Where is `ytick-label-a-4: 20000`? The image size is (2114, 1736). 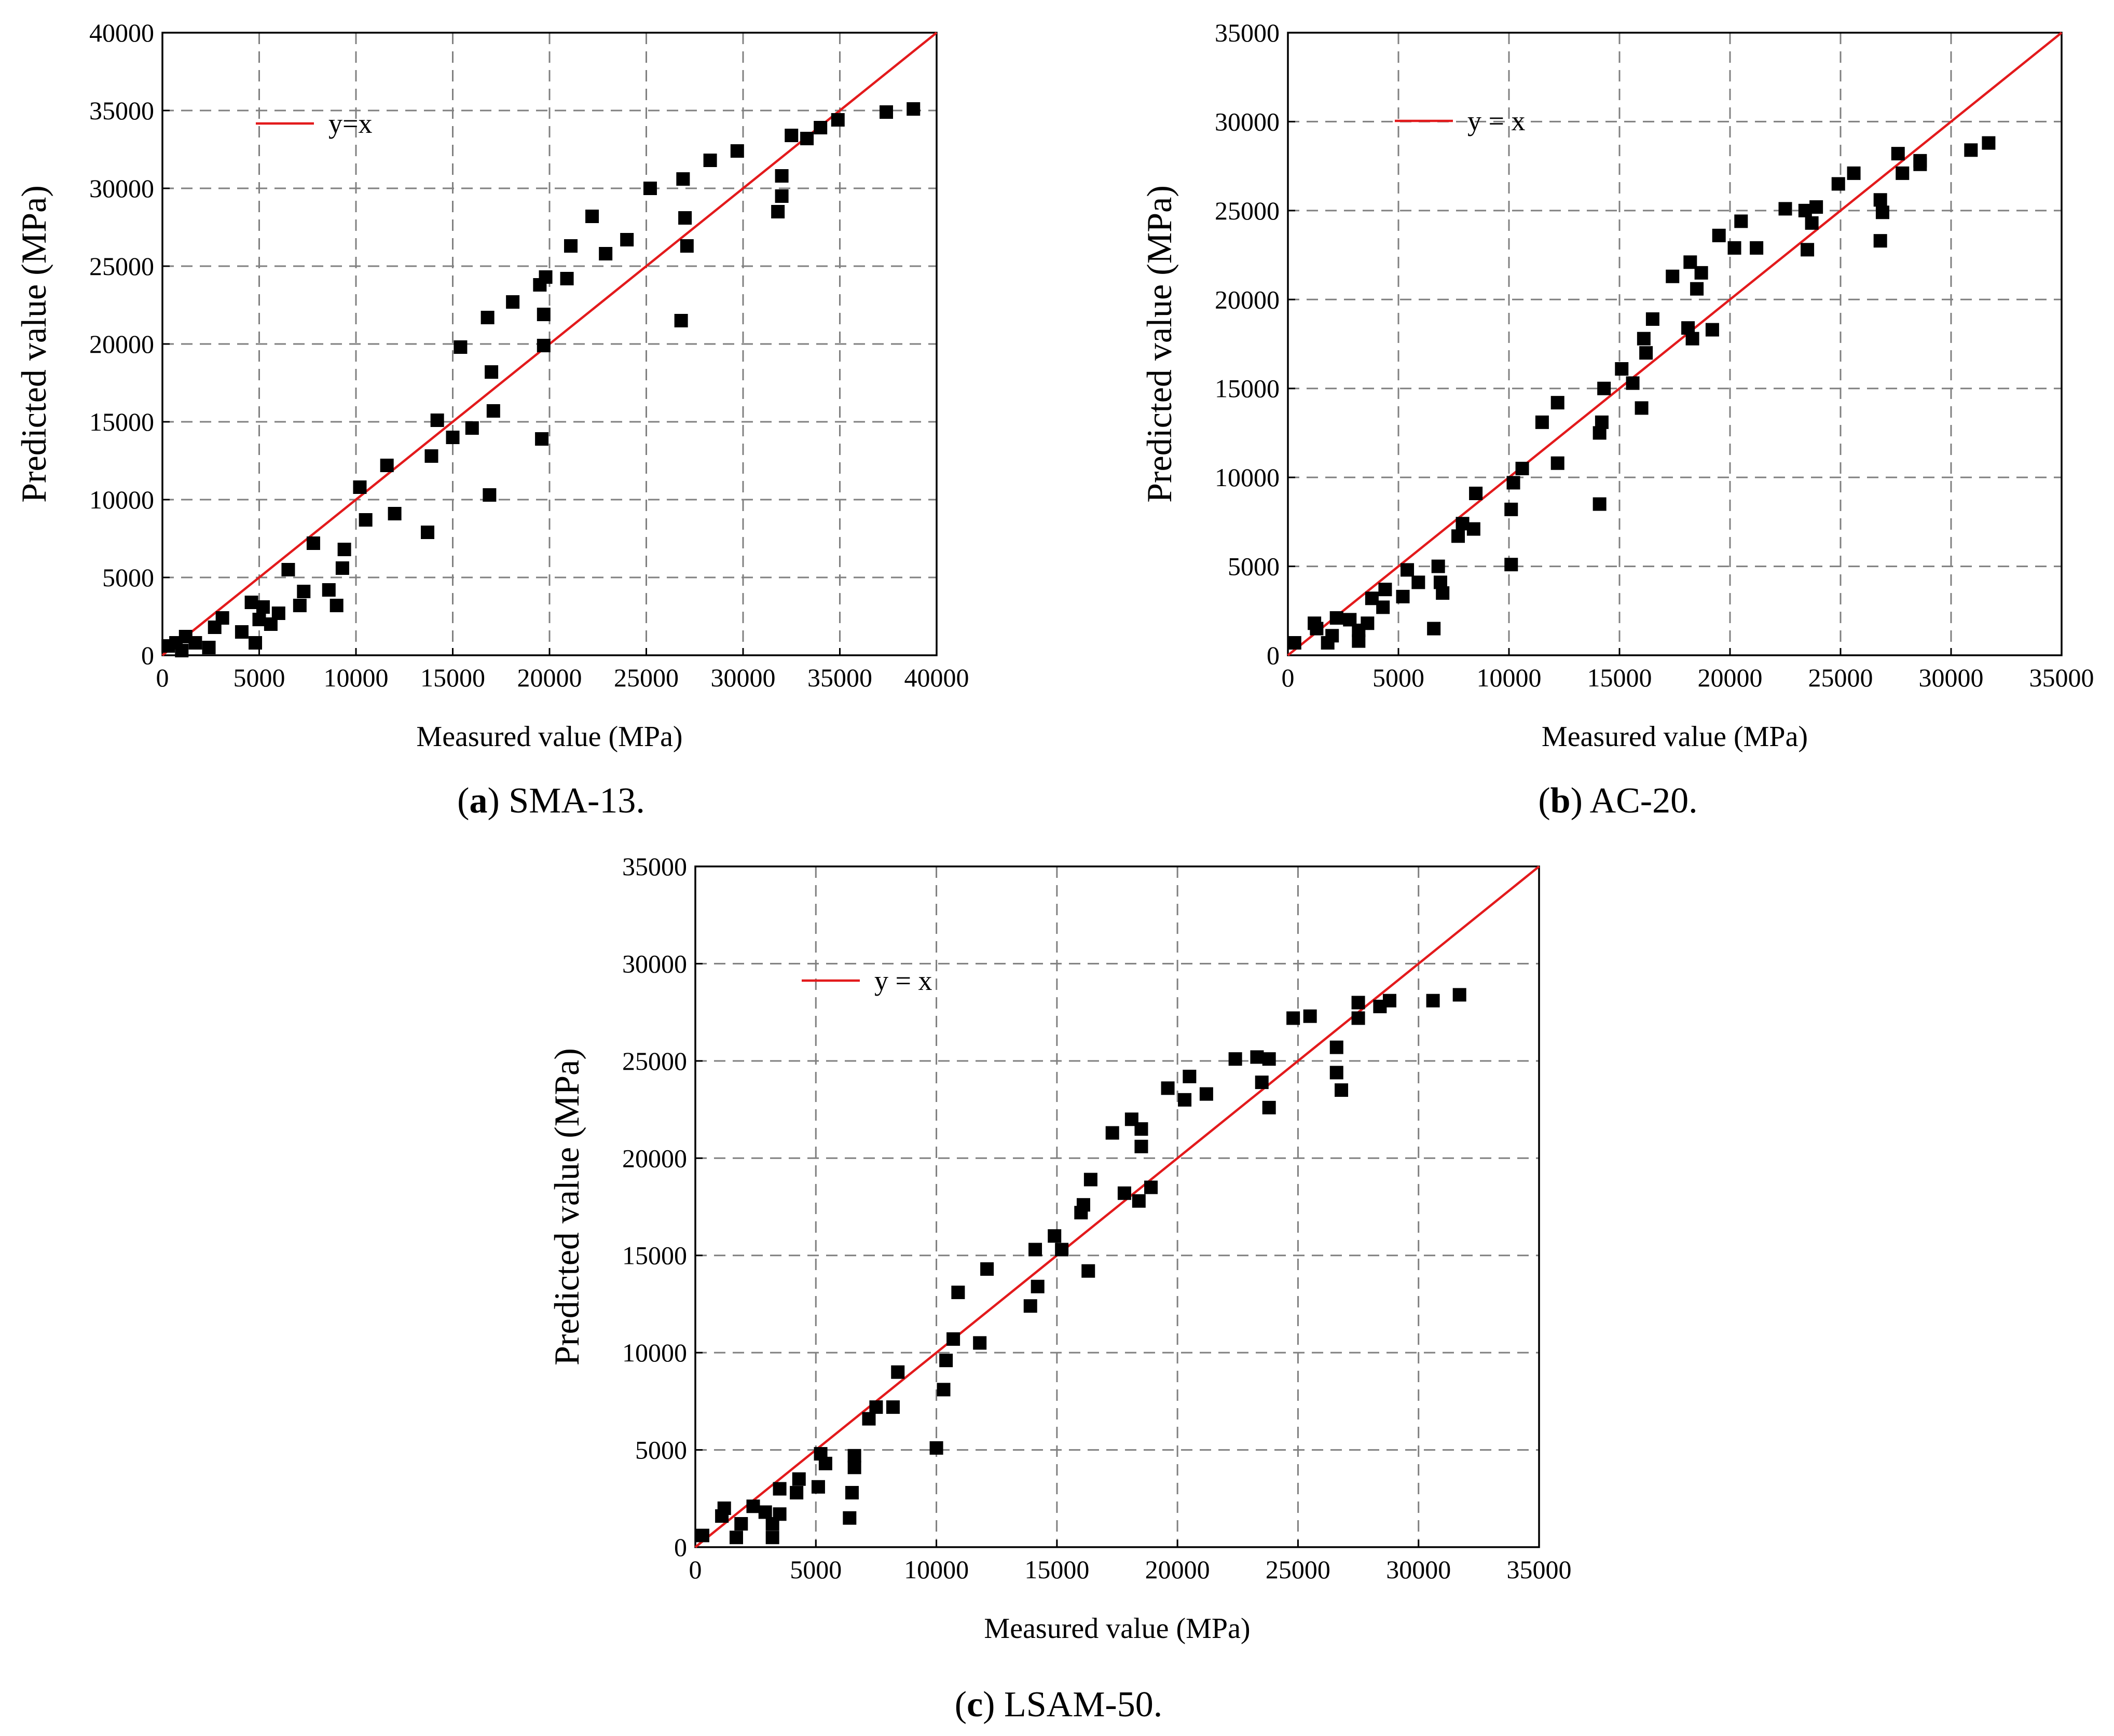
ytick-label-a-4: 20000 is located at coordinates (122, 344).